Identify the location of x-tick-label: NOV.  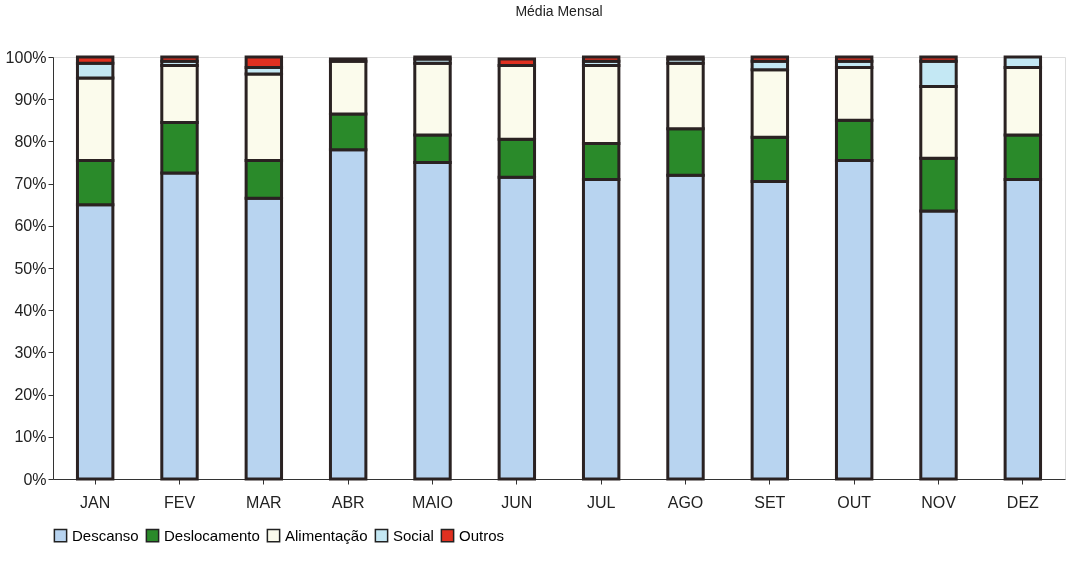
(939, 502).